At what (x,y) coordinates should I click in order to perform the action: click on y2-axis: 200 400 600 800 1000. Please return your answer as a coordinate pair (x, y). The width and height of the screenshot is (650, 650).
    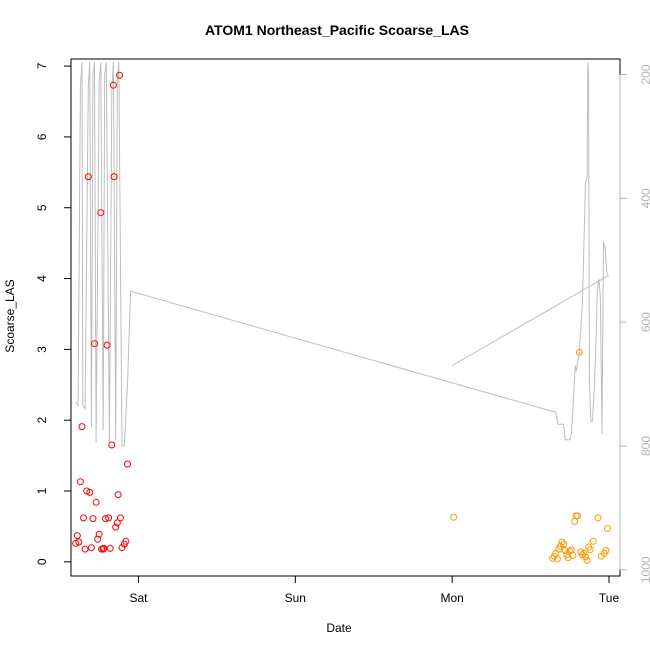
    Looking at the image, I should click on (634, 323).